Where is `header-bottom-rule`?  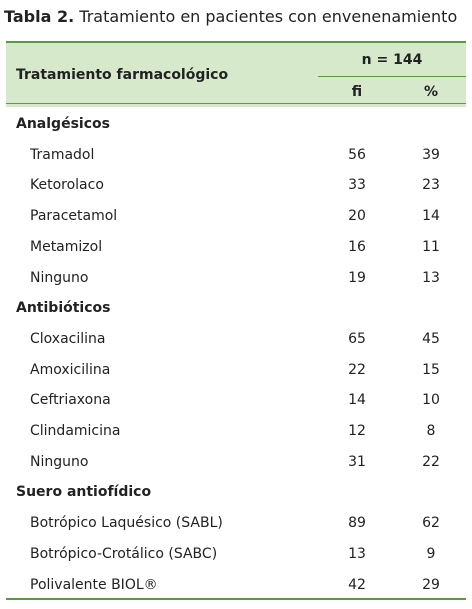
header-bottom-rule is located at coordinates (236, 103).